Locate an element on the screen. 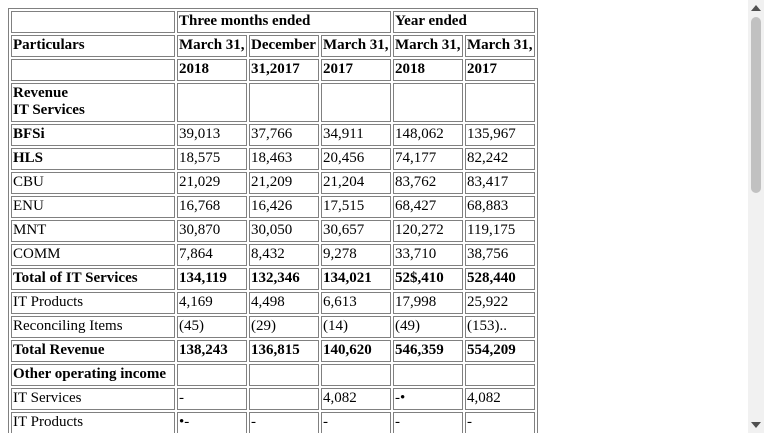  table-cell: 39,013 is located at coordinates (212, 135).